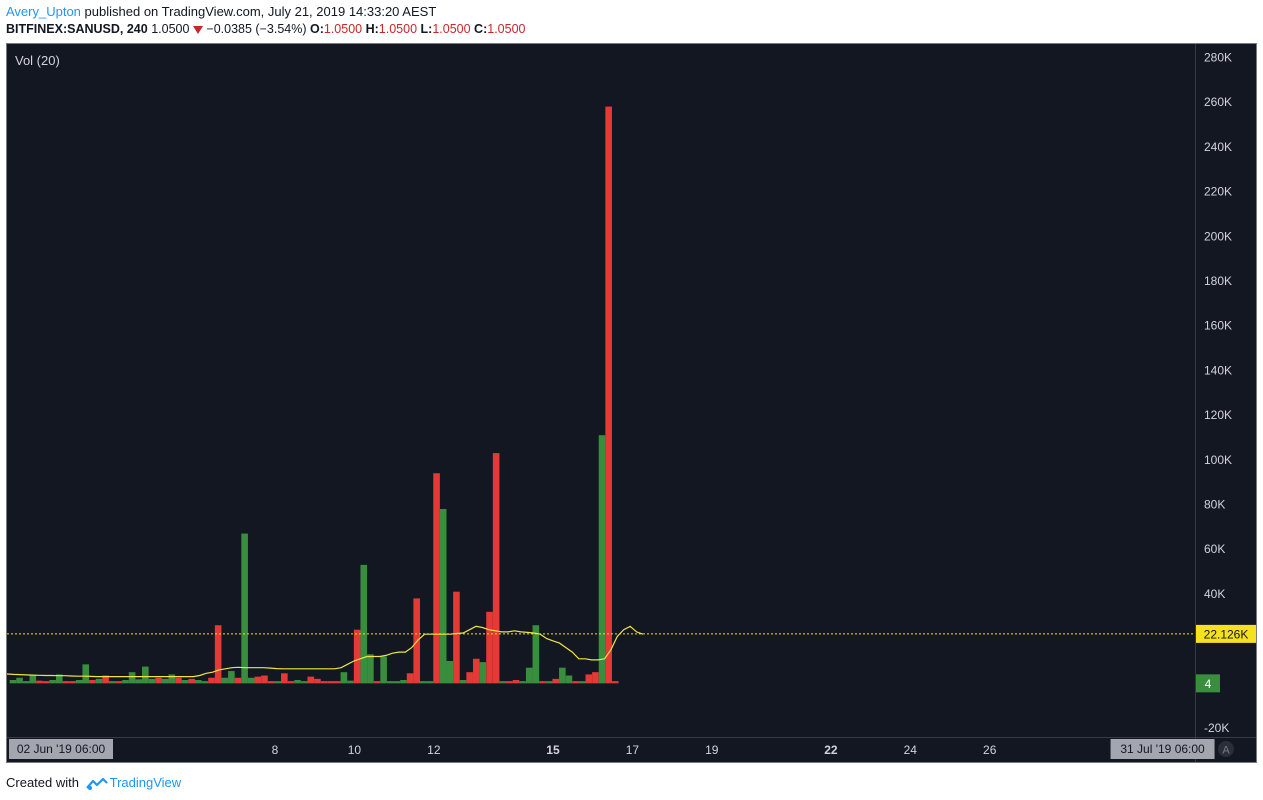 This screenshot has height=800, width=1263. Describe the element at coordinates (145, 782) in the screenshot. I see `tradingview-brand-link: TradingView` at that location.